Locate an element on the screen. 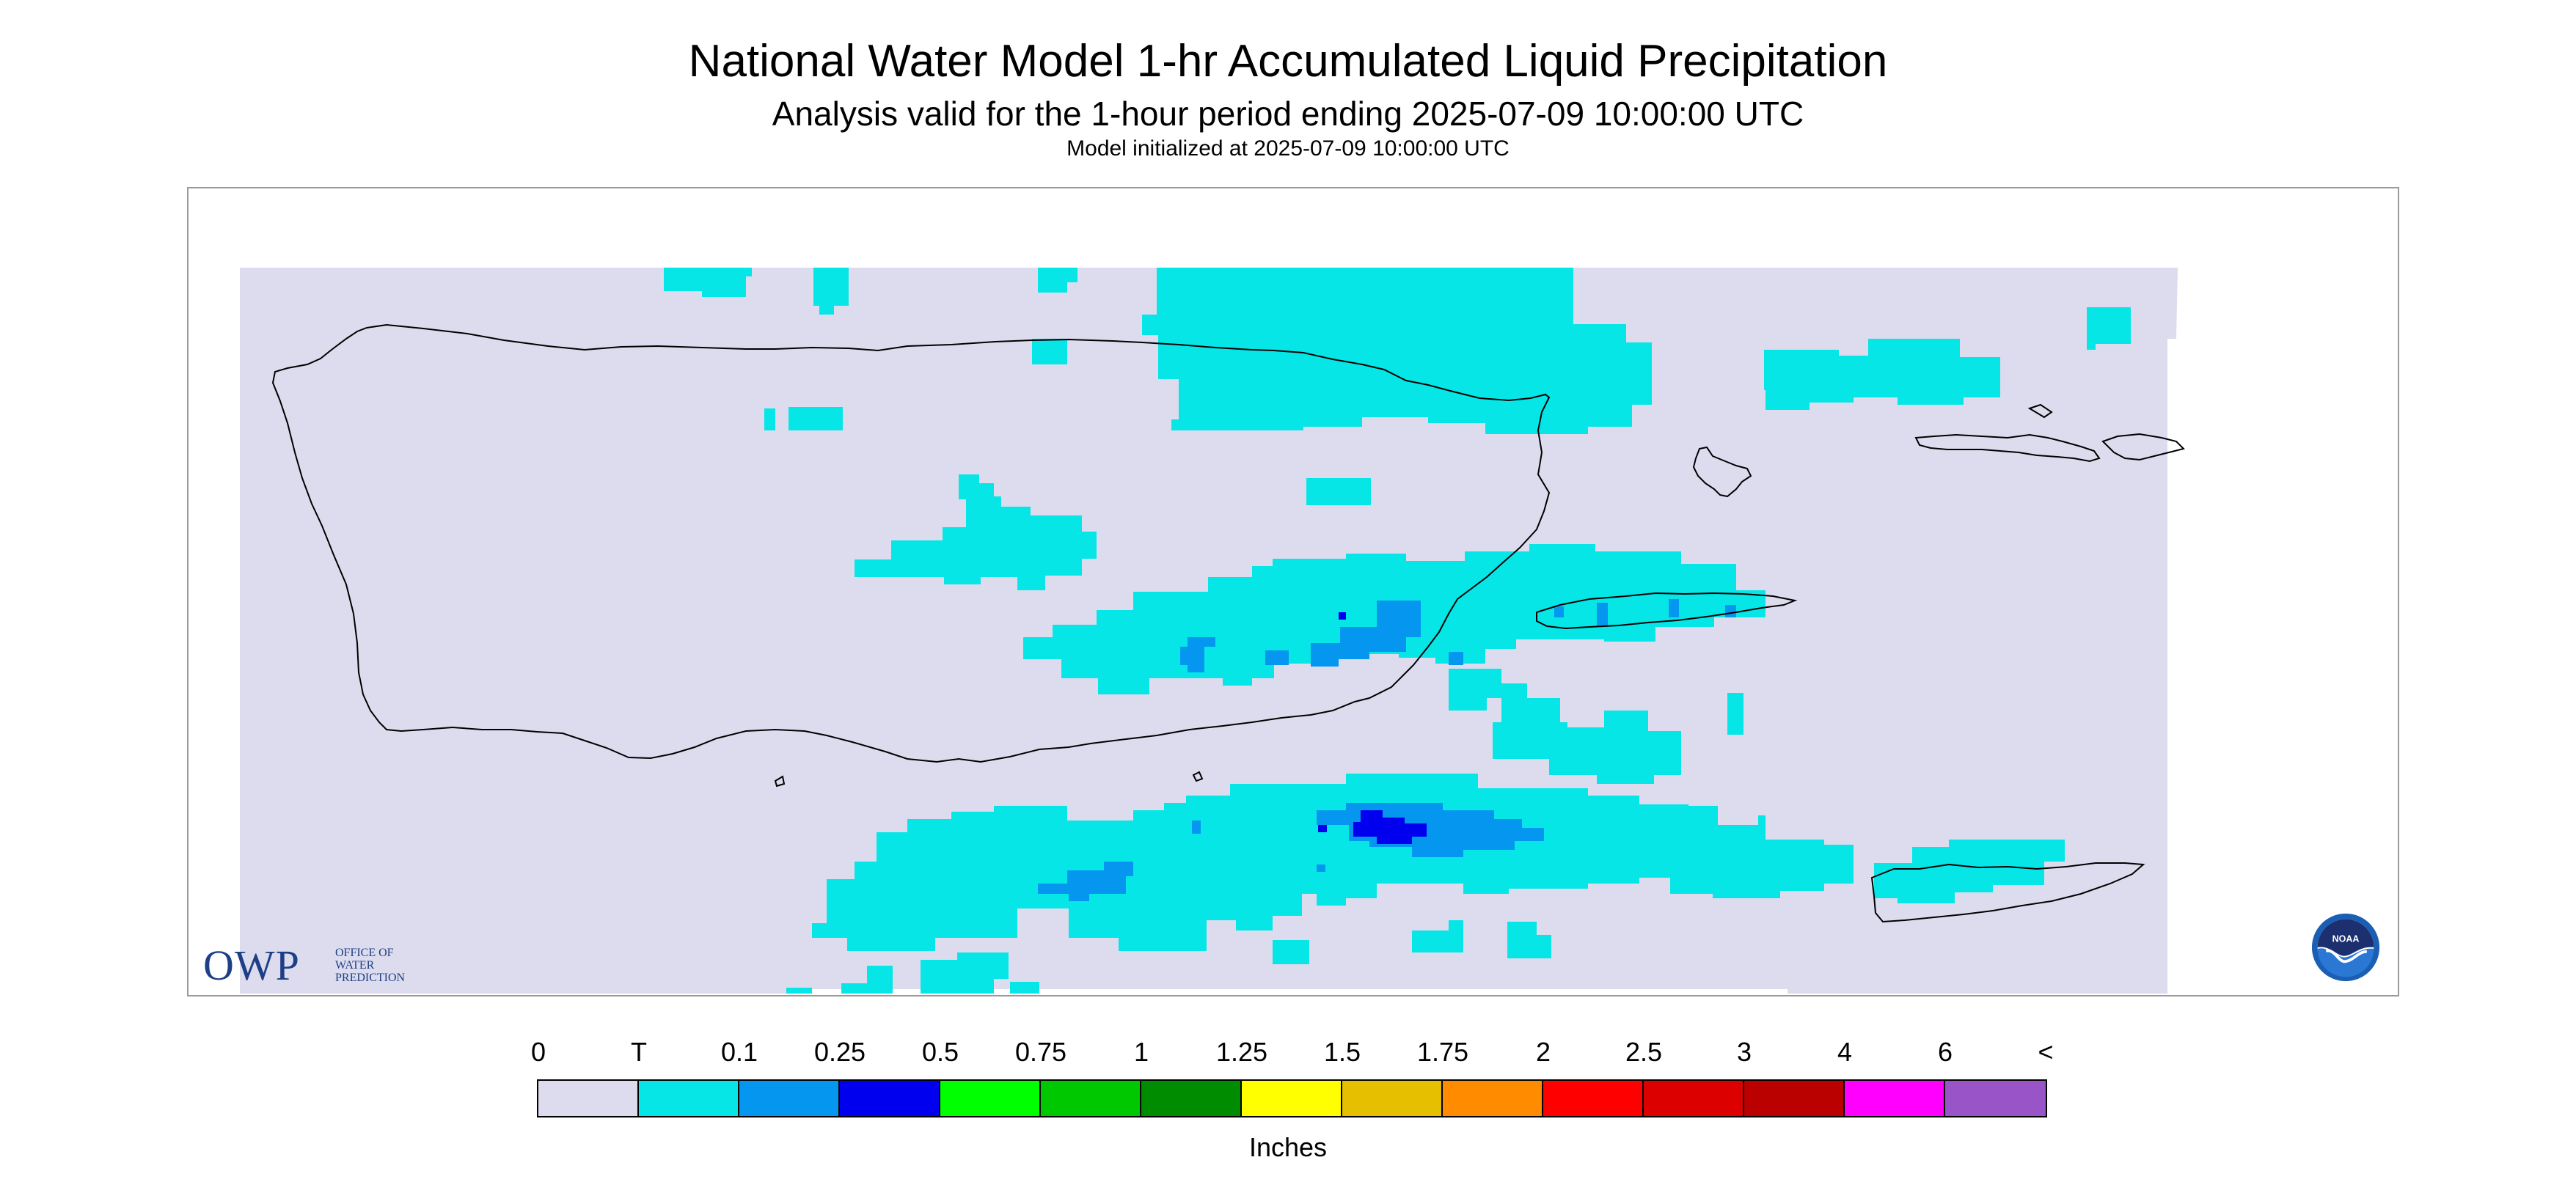 The height and width of the screenshot is (1182, 2576). desecheo-coast is located at coordinates (780, 781).